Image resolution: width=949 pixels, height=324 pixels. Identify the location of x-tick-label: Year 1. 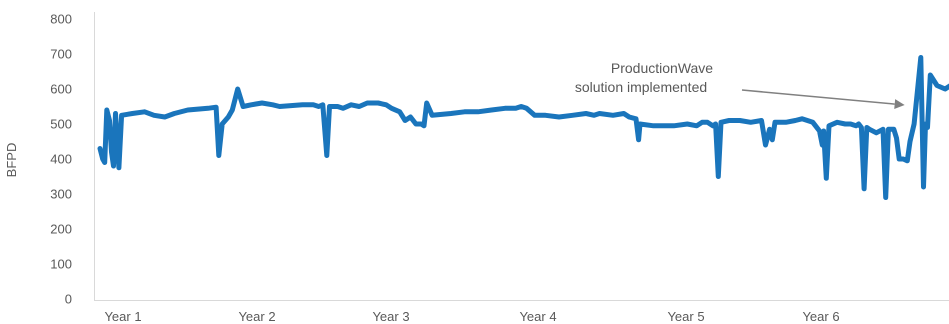
(122, 316).